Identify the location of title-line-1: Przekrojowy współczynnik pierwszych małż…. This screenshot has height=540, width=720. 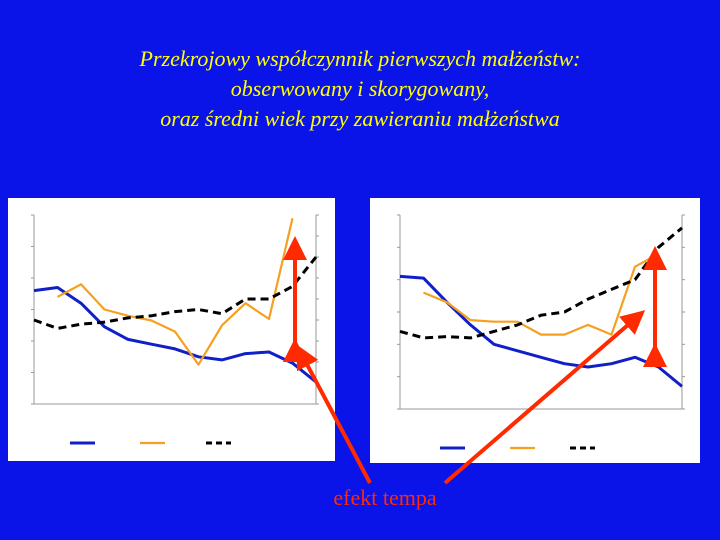
(360, 58).